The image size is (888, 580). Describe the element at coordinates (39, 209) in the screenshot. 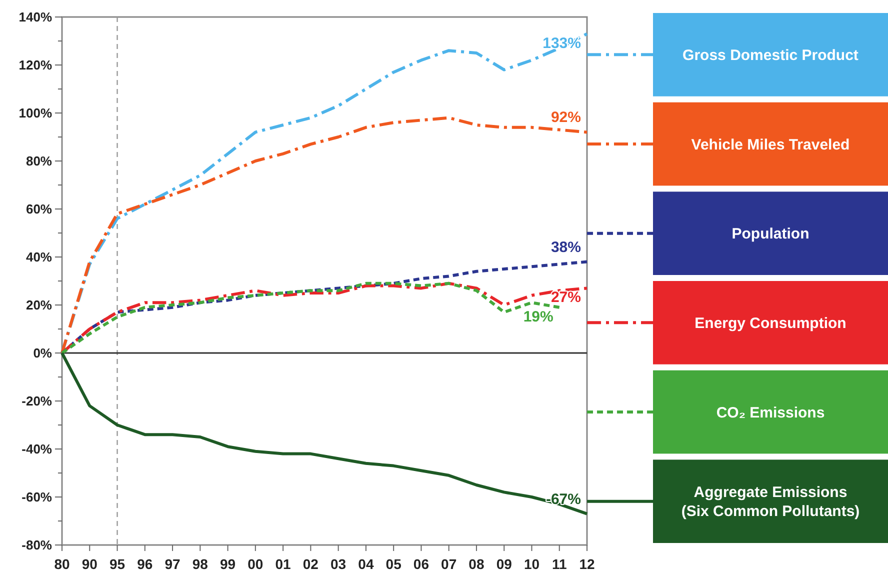

I see `y-tick-label: 60%` at that location.